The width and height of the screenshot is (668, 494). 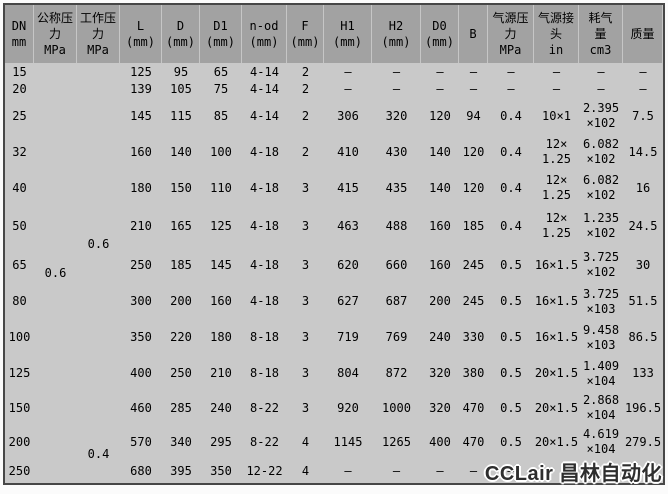 I want to click on table-cell: 125, so click(x=221, y=225).